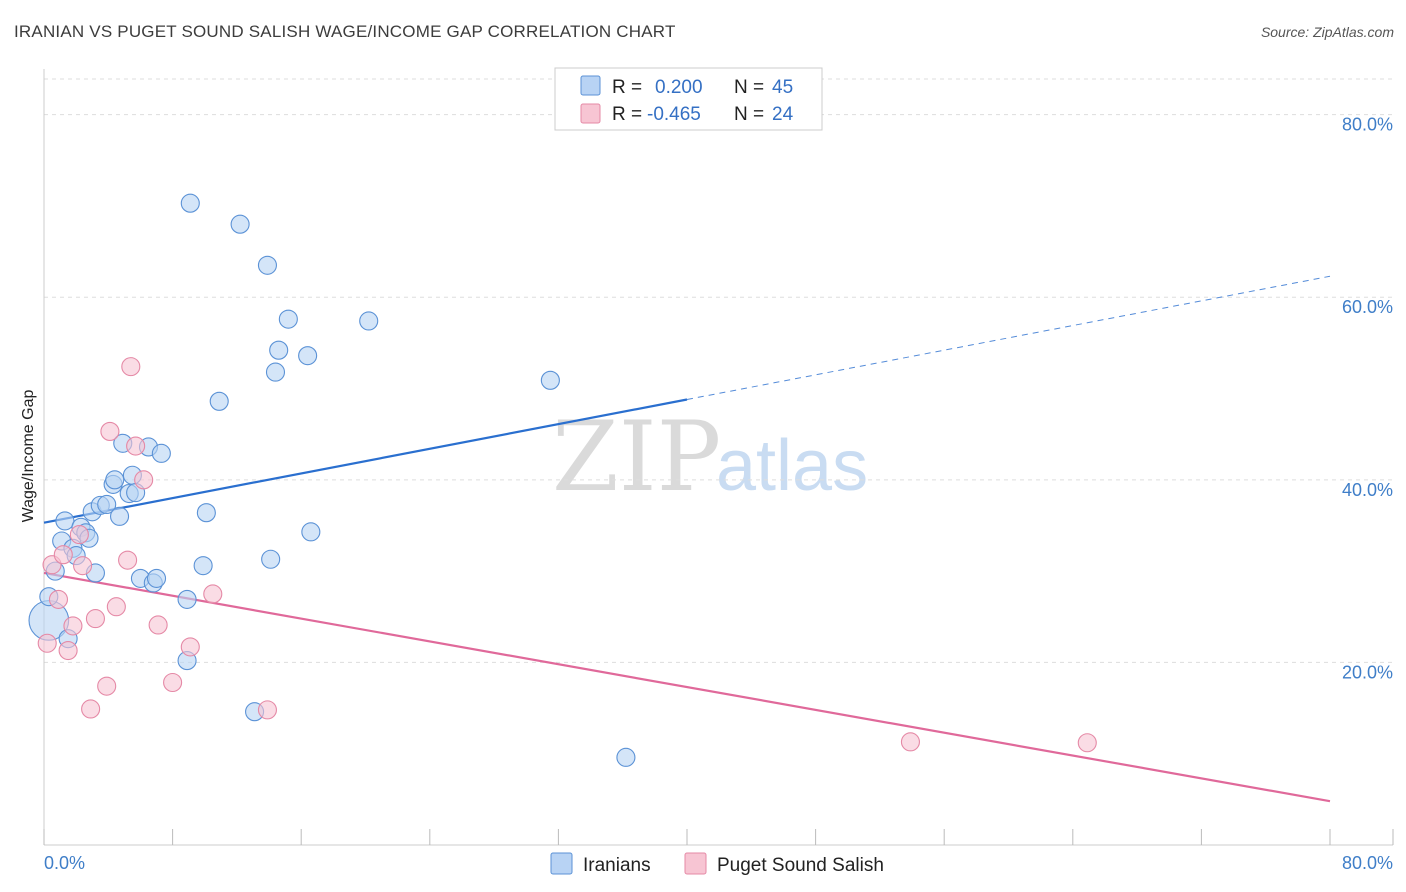  I want to click on trend-line-iranians, so click(365, 461).